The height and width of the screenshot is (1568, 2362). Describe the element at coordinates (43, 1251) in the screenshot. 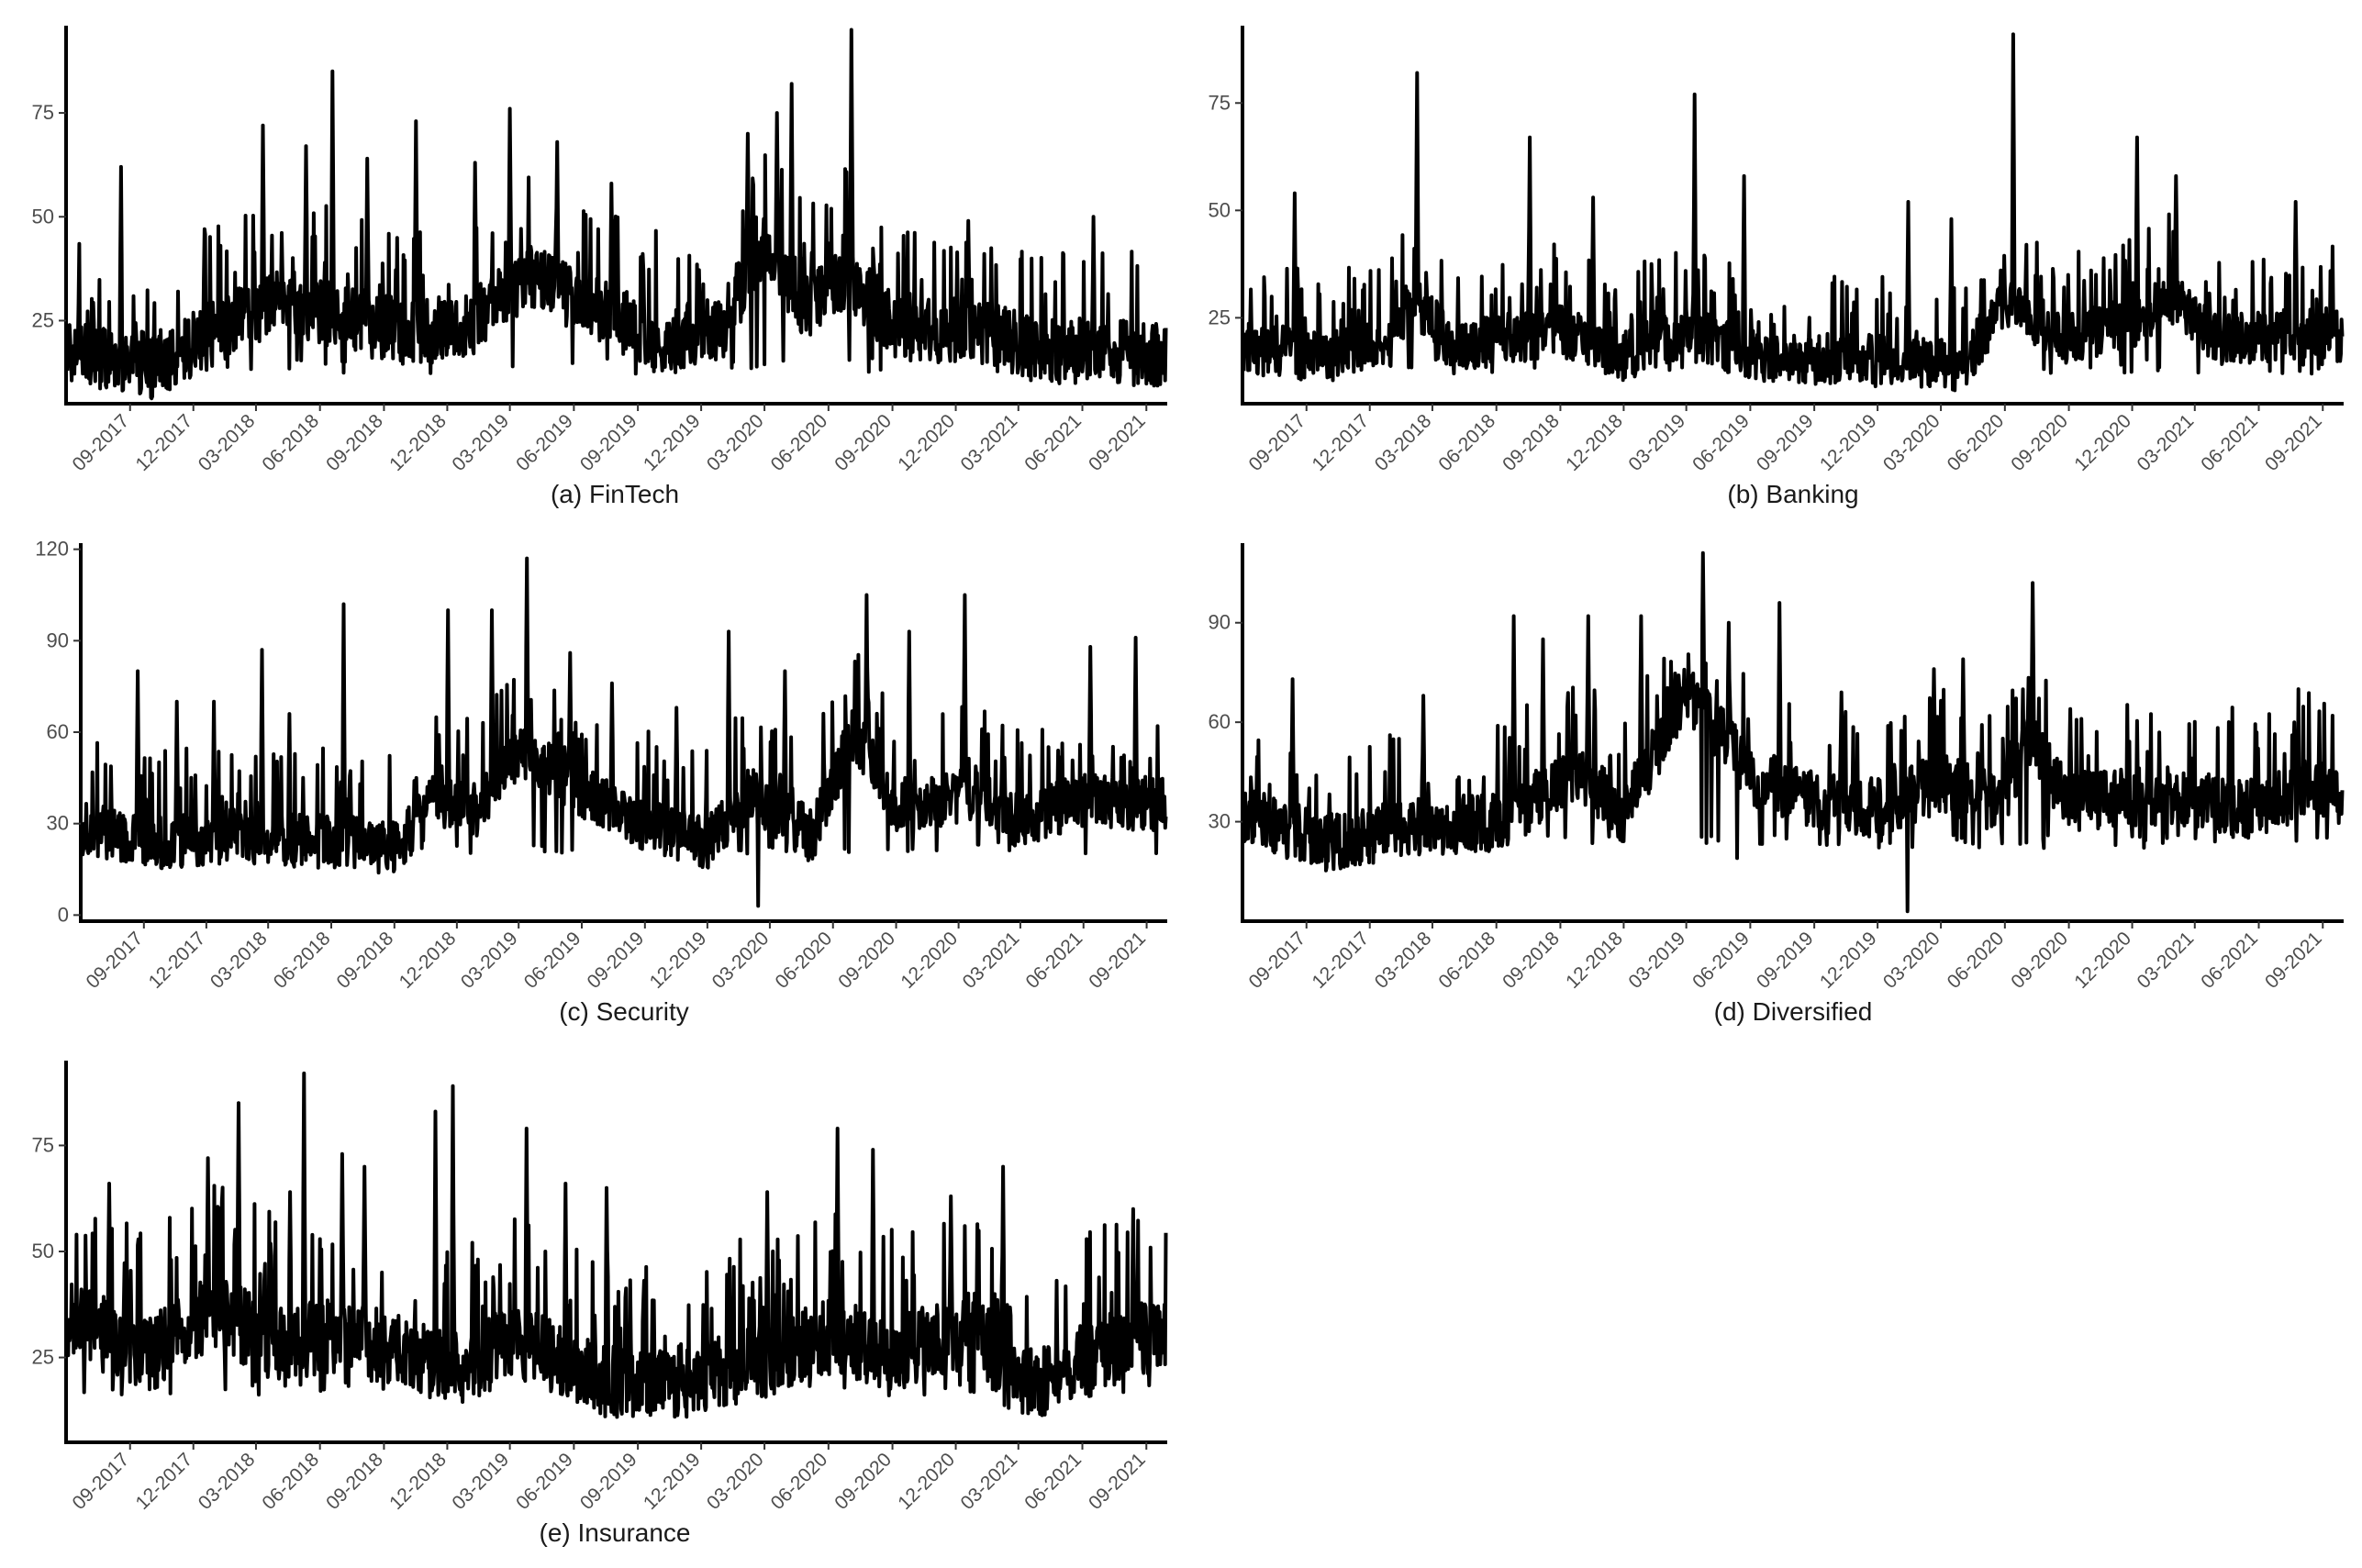

I see `y-tick-label: 50` at that location.